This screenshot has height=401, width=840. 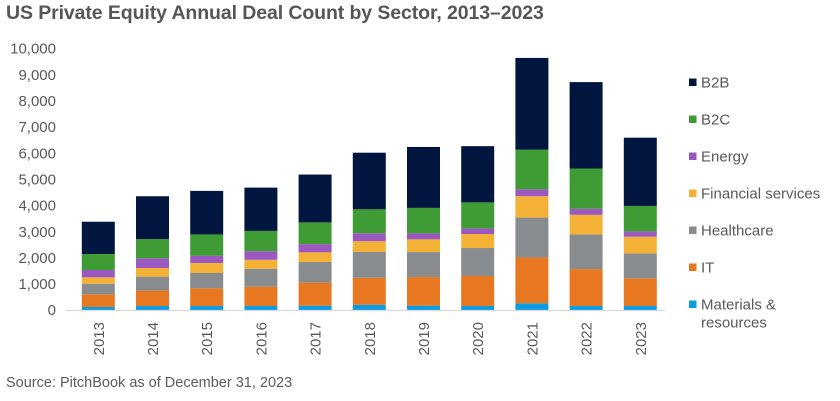 I want to click on x-tick-label: 2018, so click(x=370, y=338).